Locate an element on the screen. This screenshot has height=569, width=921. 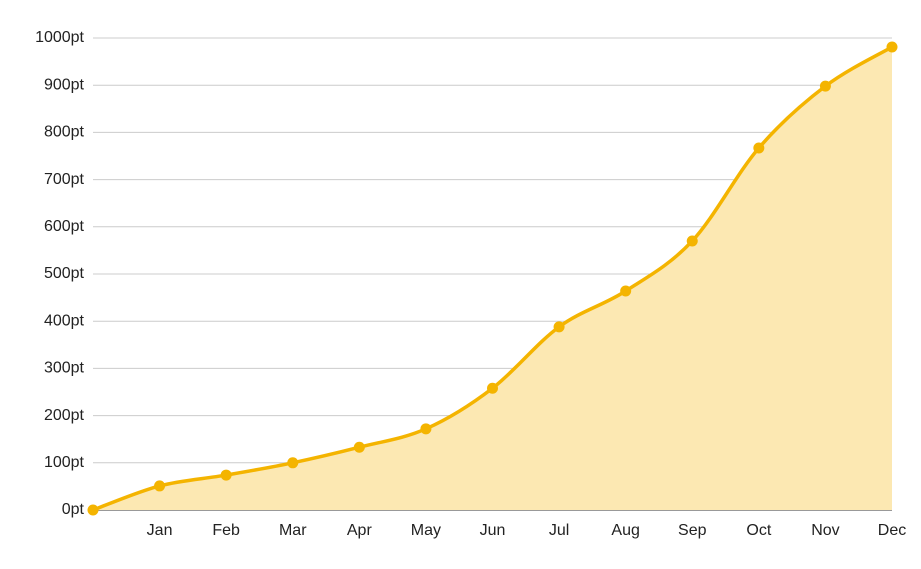
x-tick-label: Nov is located at coordinates (825, 530).